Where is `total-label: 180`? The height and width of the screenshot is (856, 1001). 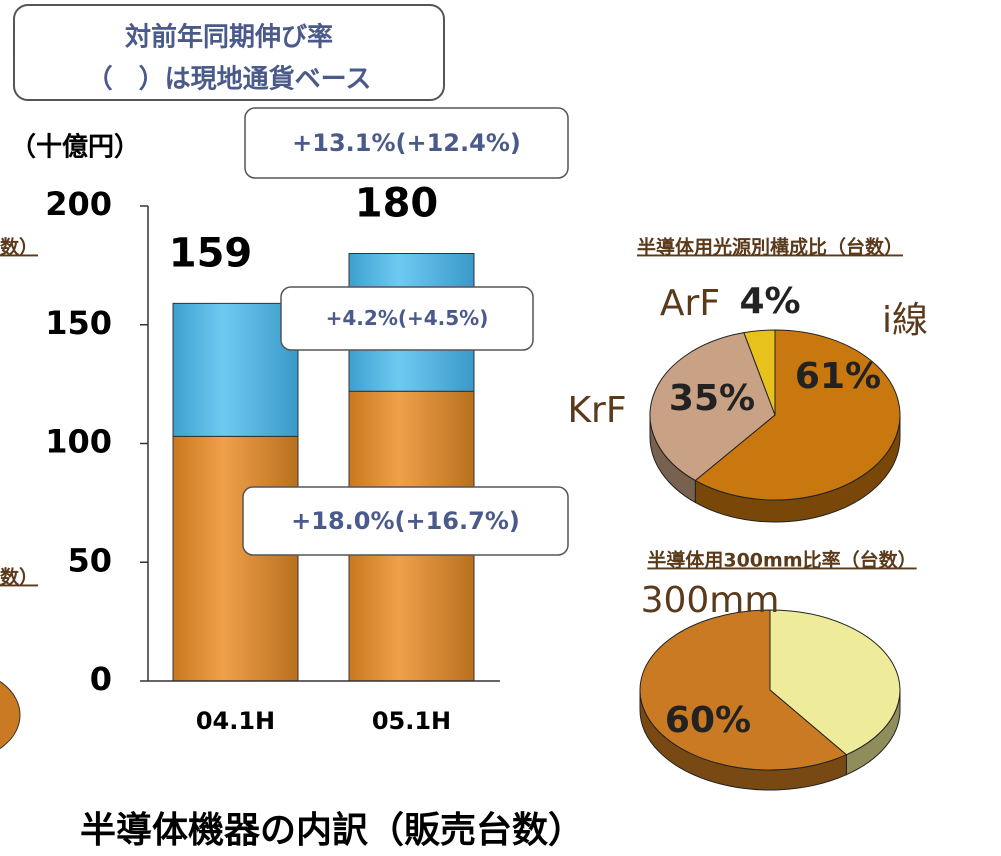
total-label: 180 is located at coordinates (397, 204).